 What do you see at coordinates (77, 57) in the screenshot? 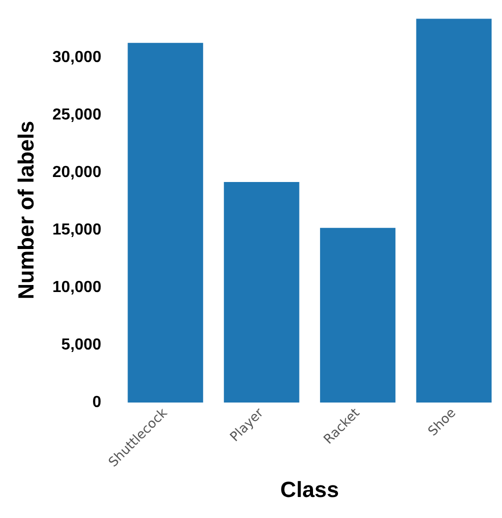
I see `y-tick-label: 30,000` at bounding box center [77, 57].